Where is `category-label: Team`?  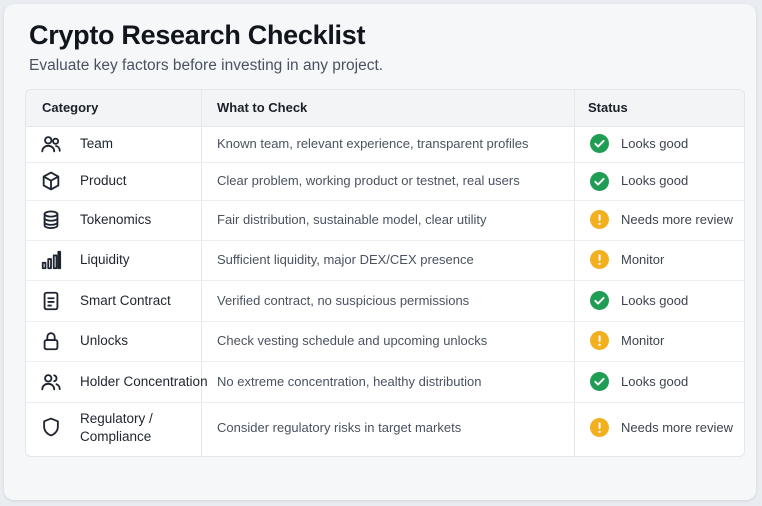
category-label: Team is located at coordinates (97, 143).